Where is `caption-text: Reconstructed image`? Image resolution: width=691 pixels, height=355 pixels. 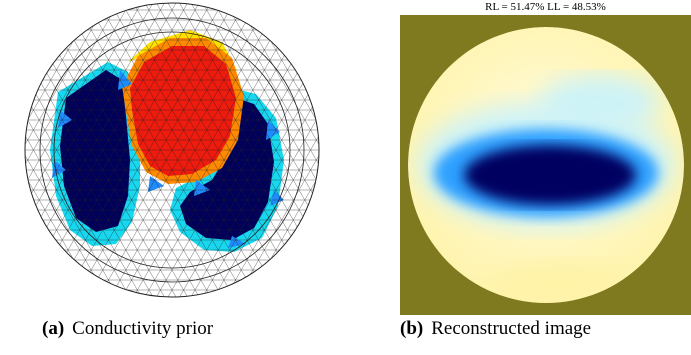 caption-text: Reconstructed image is located at coordinates (511, 328).